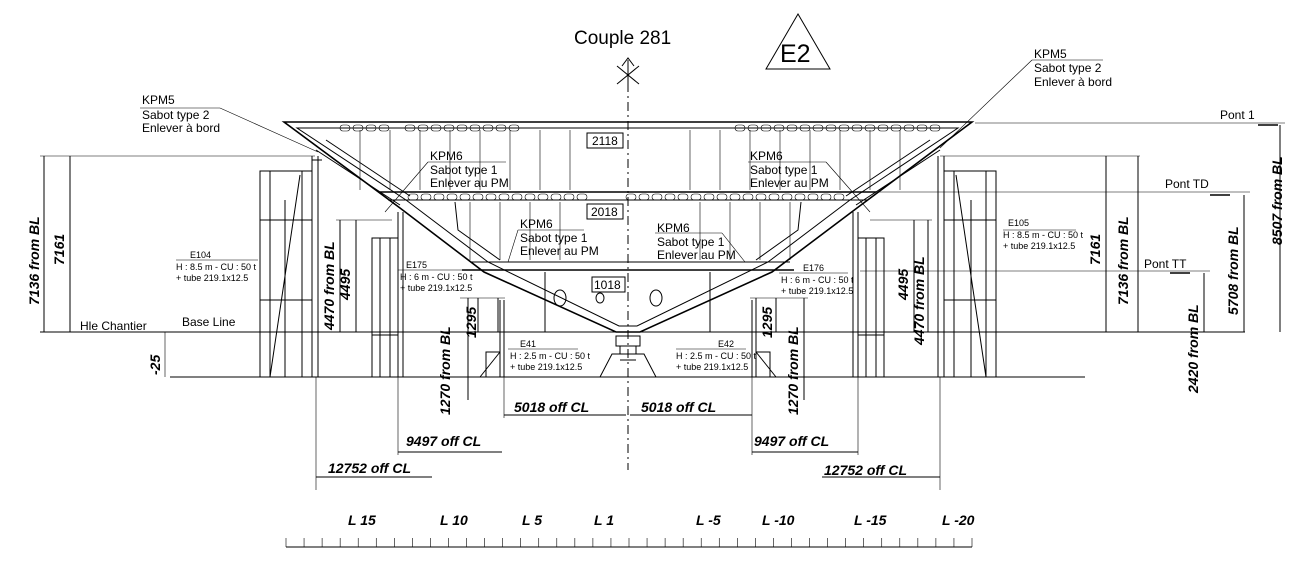 Image resolution: width=1312 pixels, height=578 pixels. Describe the element at coordinates (492, 339) in the screenshot. I see `stand-e41` at that location.